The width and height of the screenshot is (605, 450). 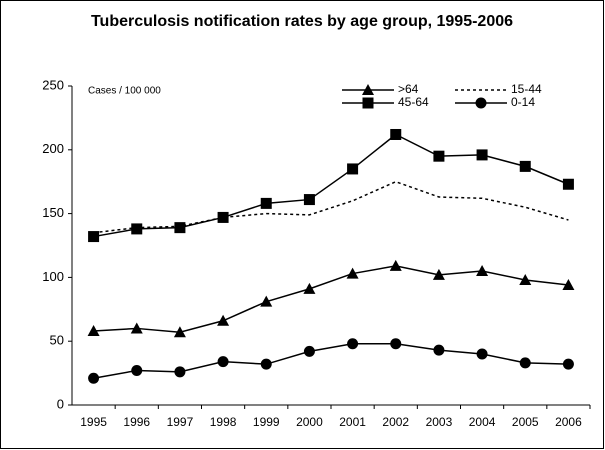 I want to click on y-tick-label: 150, so click(x=53, y=212).